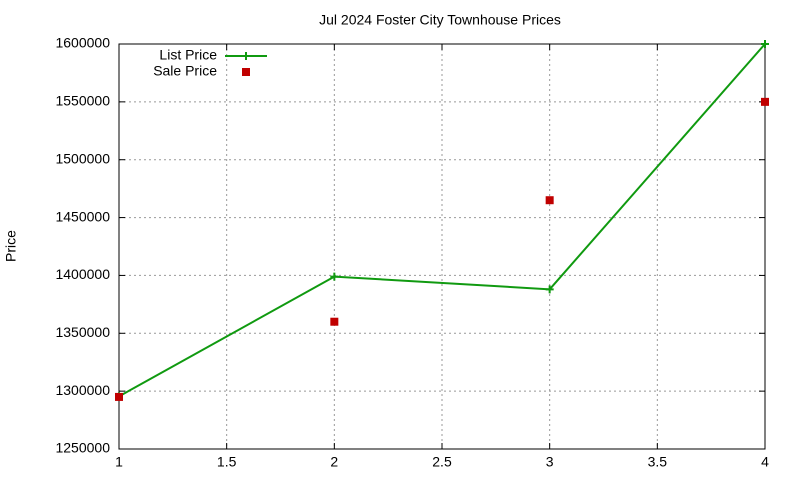 Image resolution: width=800 pixels, height=480 pixels. What do you see at coordinates (82, 216) in the screenshot?
I see `y-tick-label: 1450000` at bounding box center [82, 216].